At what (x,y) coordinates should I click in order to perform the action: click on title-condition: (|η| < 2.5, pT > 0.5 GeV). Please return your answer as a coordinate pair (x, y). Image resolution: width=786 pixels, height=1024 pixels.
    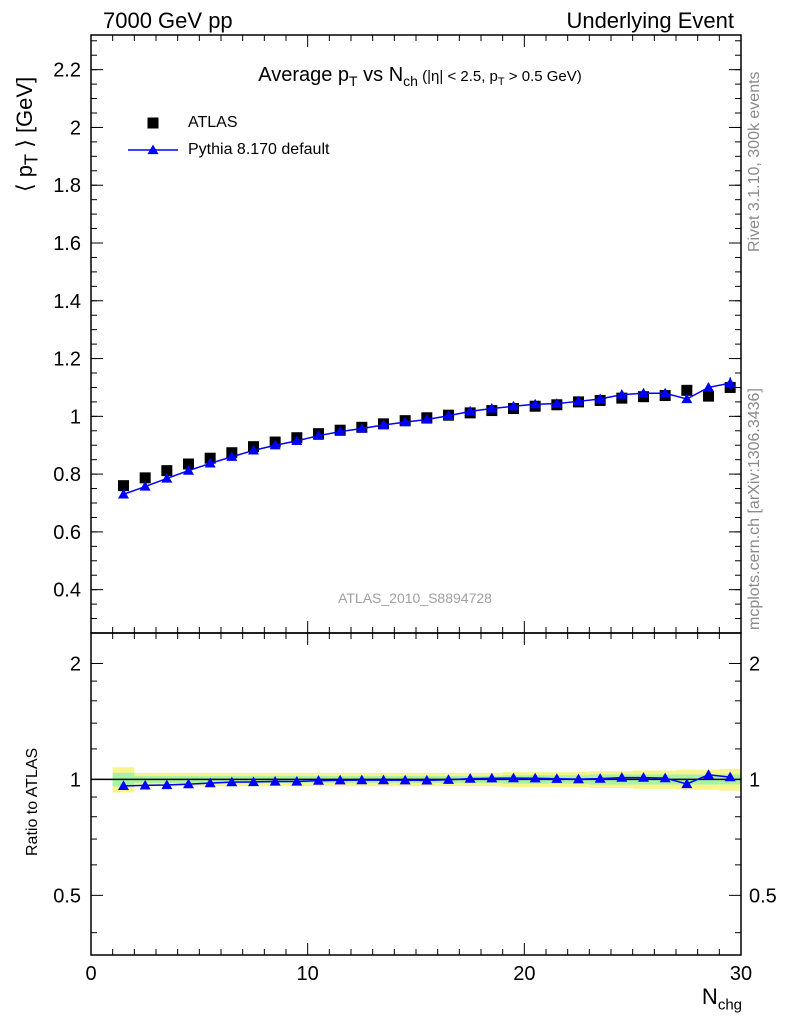
    Looking at the image, I should click on (499, 78).